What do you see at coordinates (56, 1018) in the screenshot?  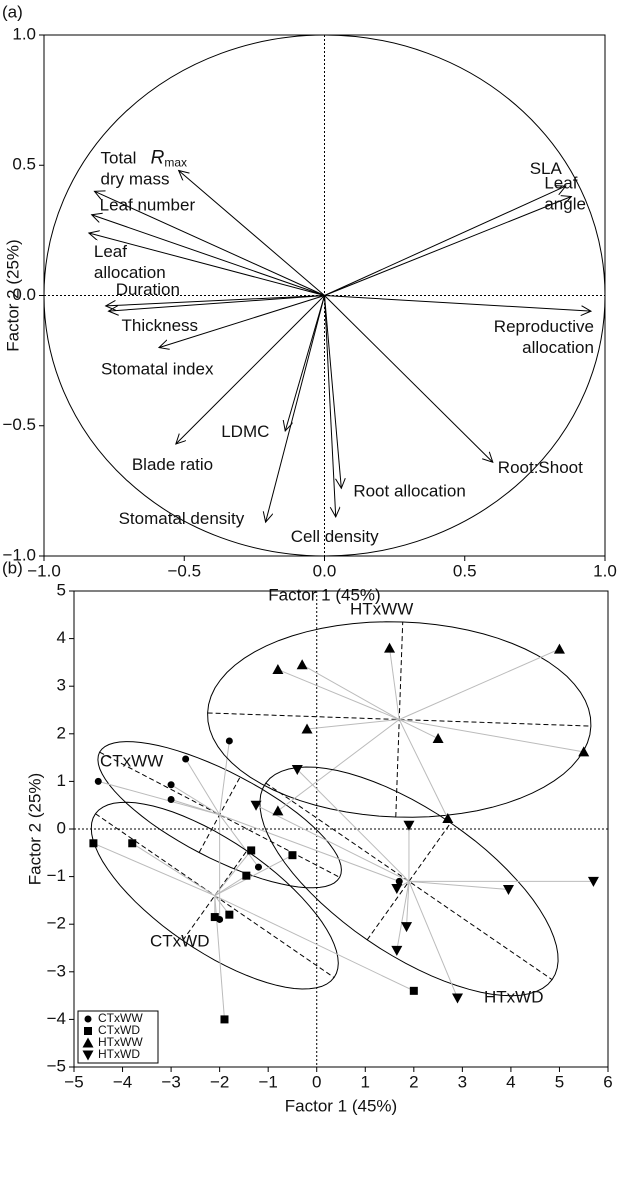 I see `y-tick-label: −4` at bounding box center [56, 1018].